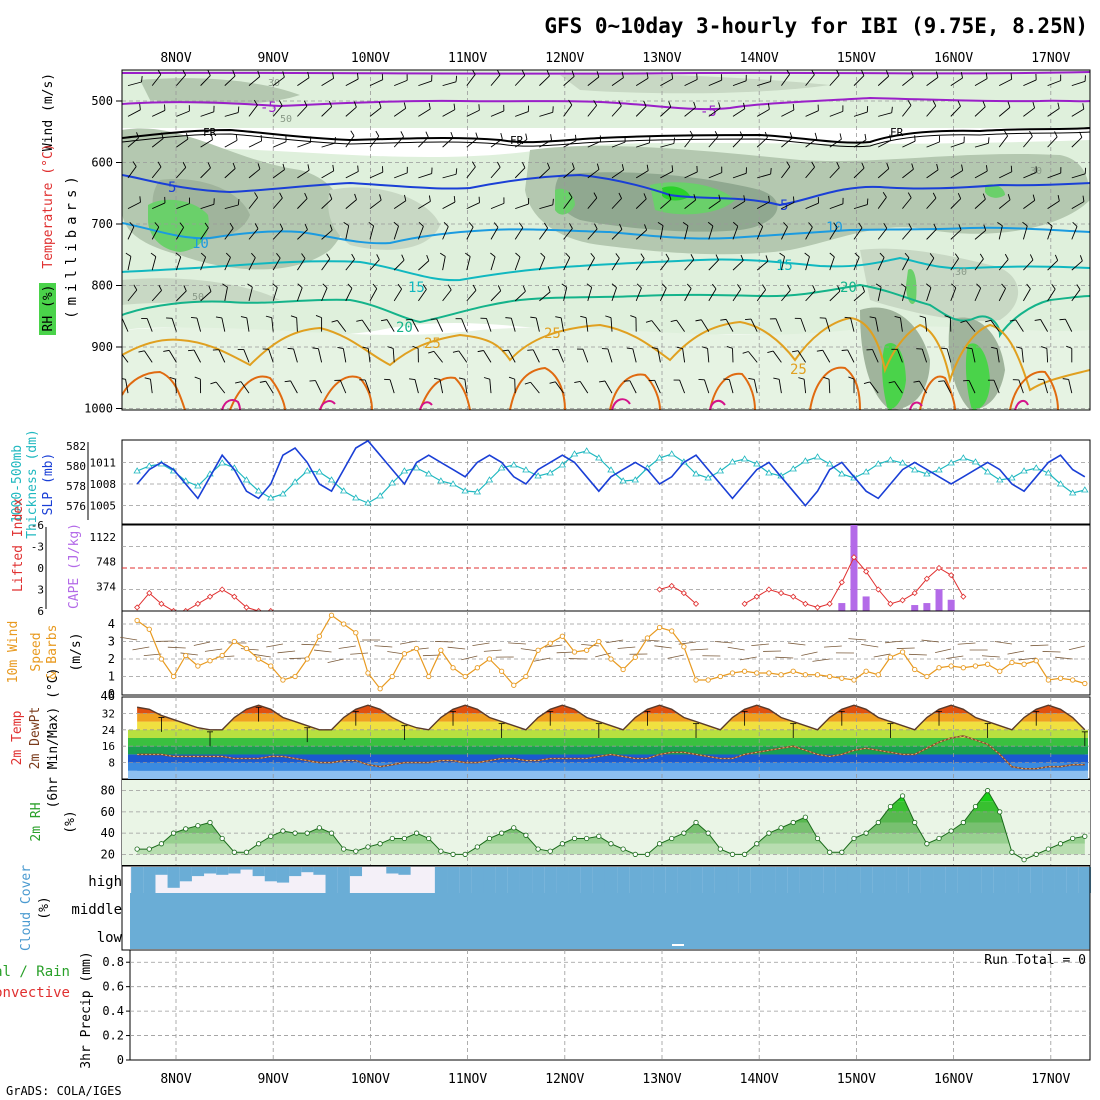  Describe the element at coordinates (111, 694) in the screenshot. I see `wind-tick: 0` at that location.